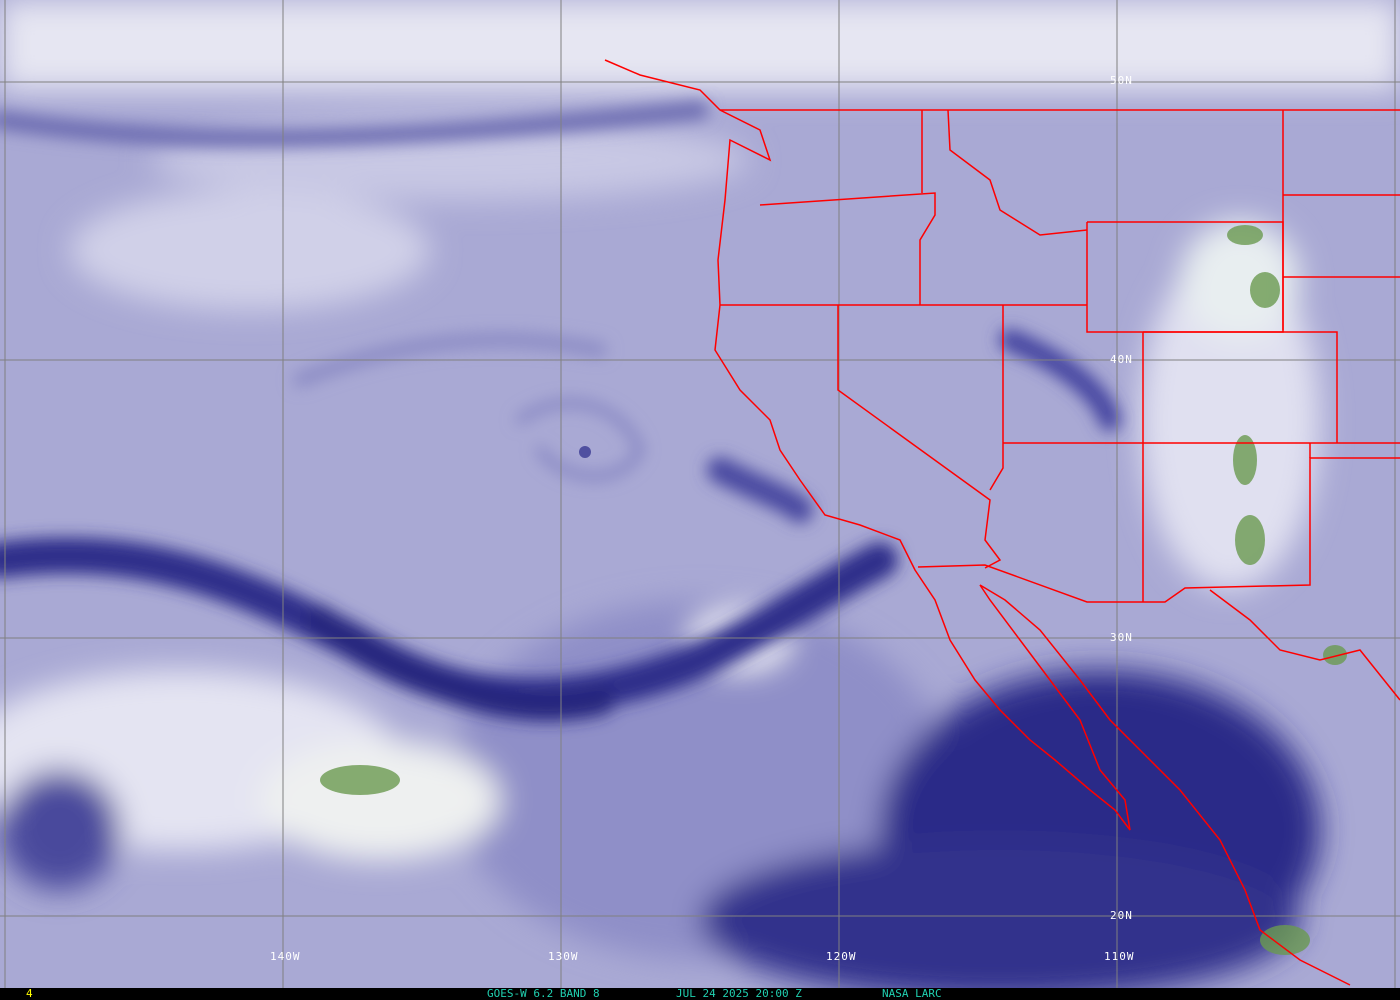  What do you see at coordinates (841, 956) in the screenshot?
I see `lon-label-120w: 120W` at bounding box center [841, 956].